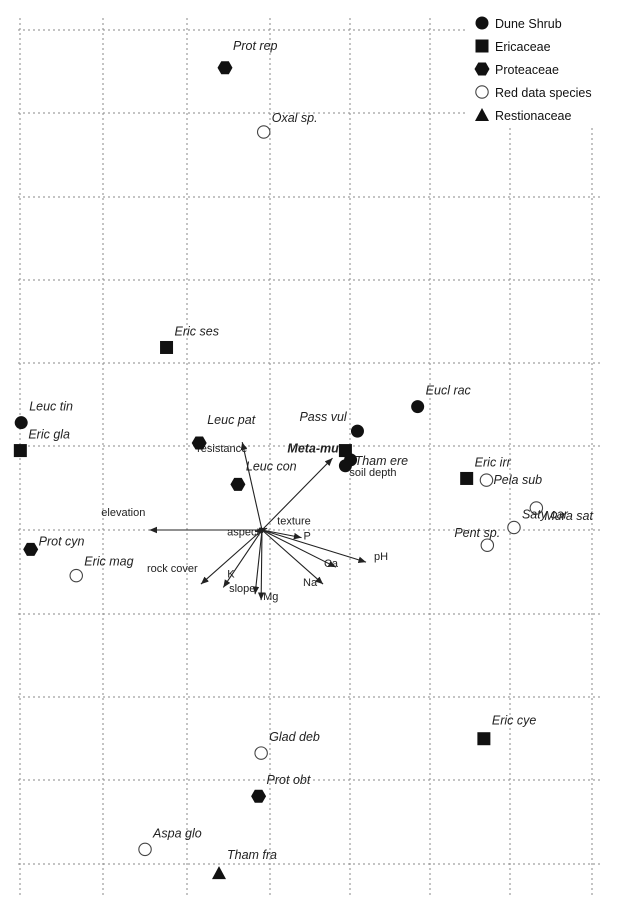  What do you see at coordinates (231, 420) in the screenshot?
I see `label-leuc-pat: Leuc pat` at bounding box center [231, 420].